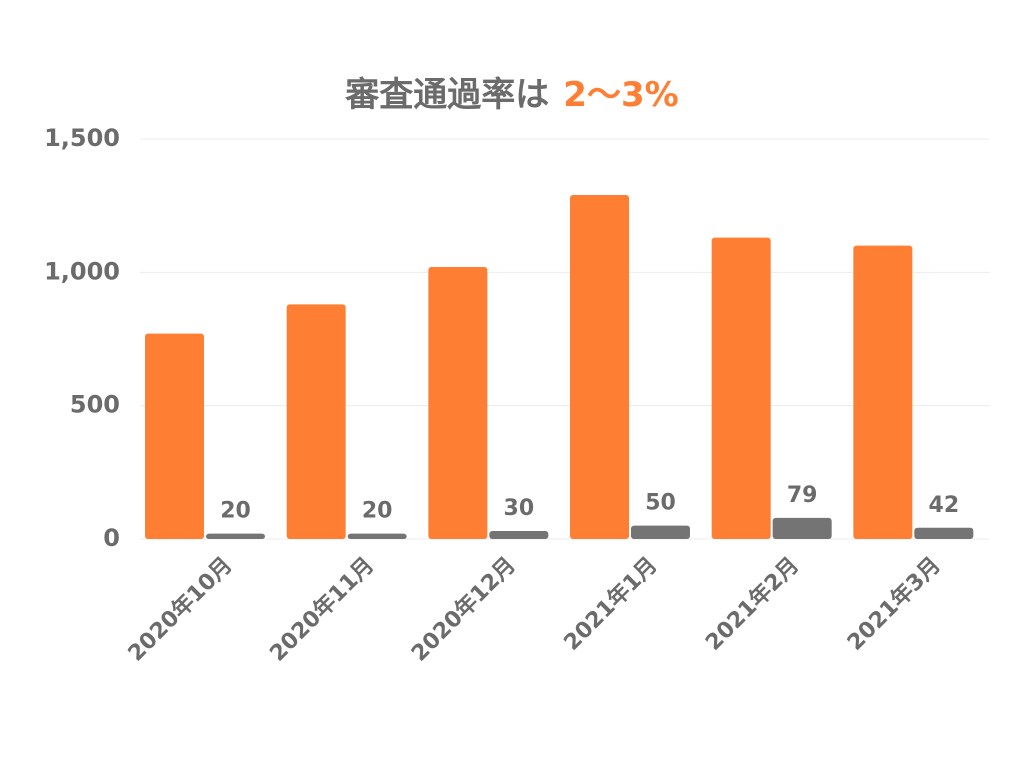 The height and width of the screenshot is (768, 1024). Describe the element at coordinates (82, 271) in the screenshot. I see `y-tick-label: 1,000` at that location.